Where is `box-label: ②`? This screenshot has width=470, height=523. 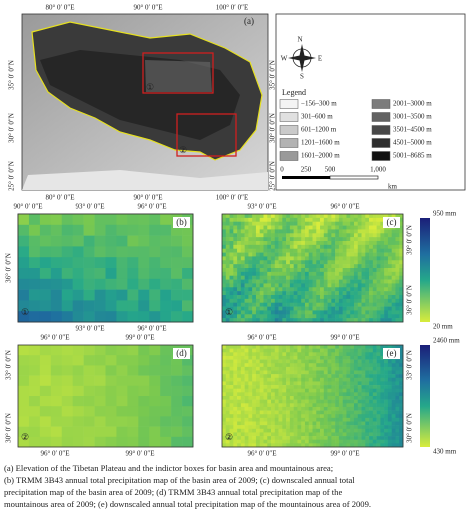 box-label: ② is located at coordinates (183, 150).